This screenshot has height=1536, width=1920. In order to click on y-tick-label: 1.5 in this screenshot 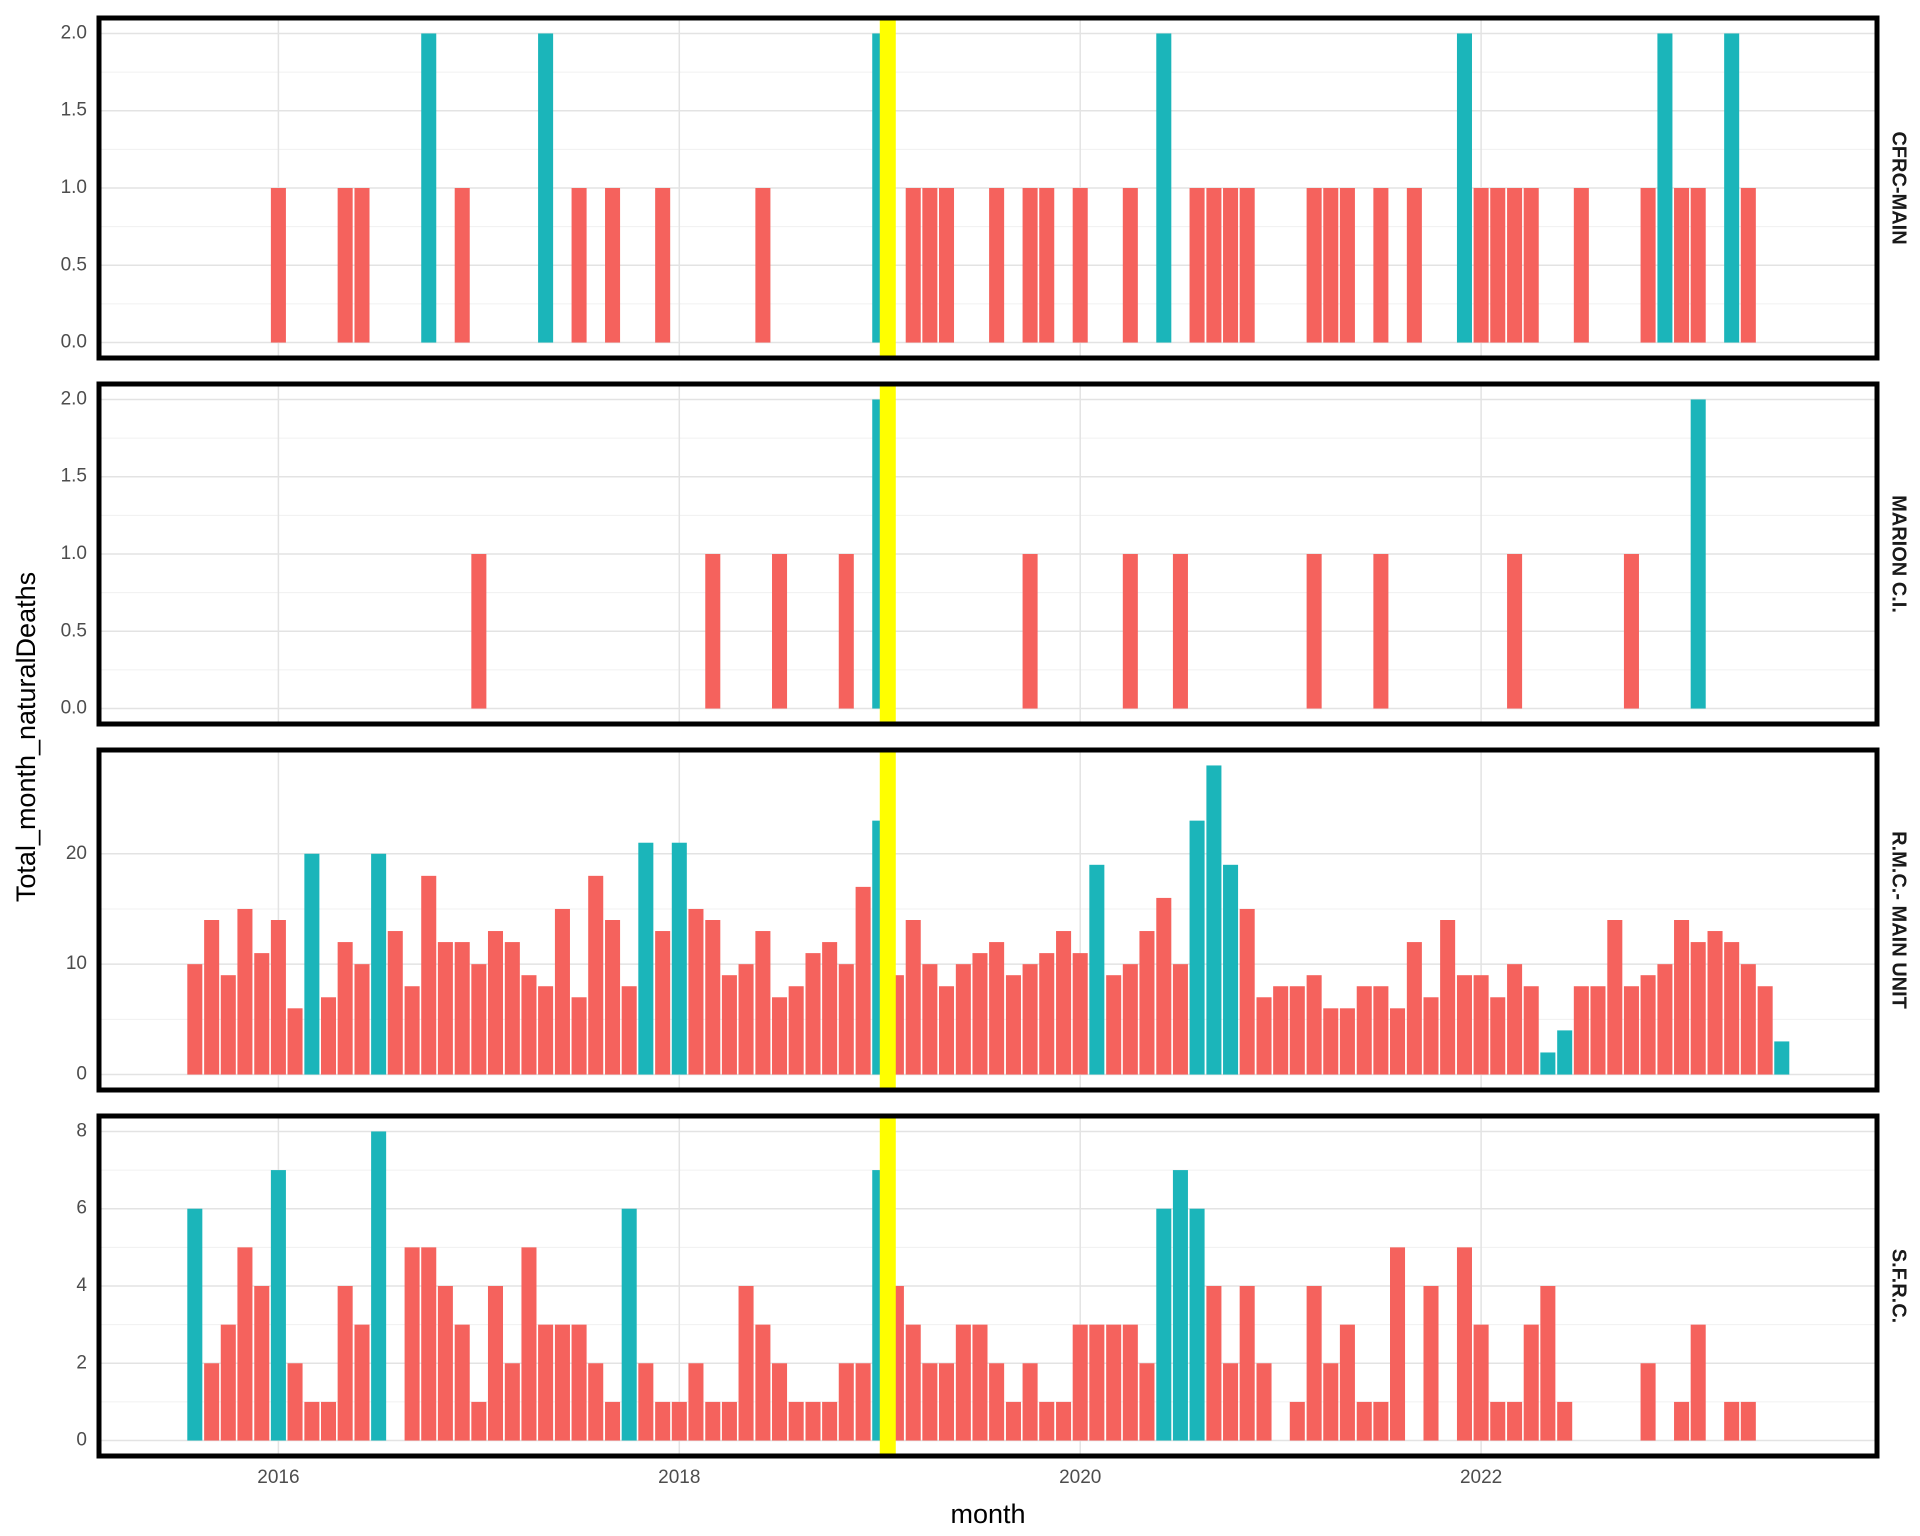, I will do `click(74, 476)`.